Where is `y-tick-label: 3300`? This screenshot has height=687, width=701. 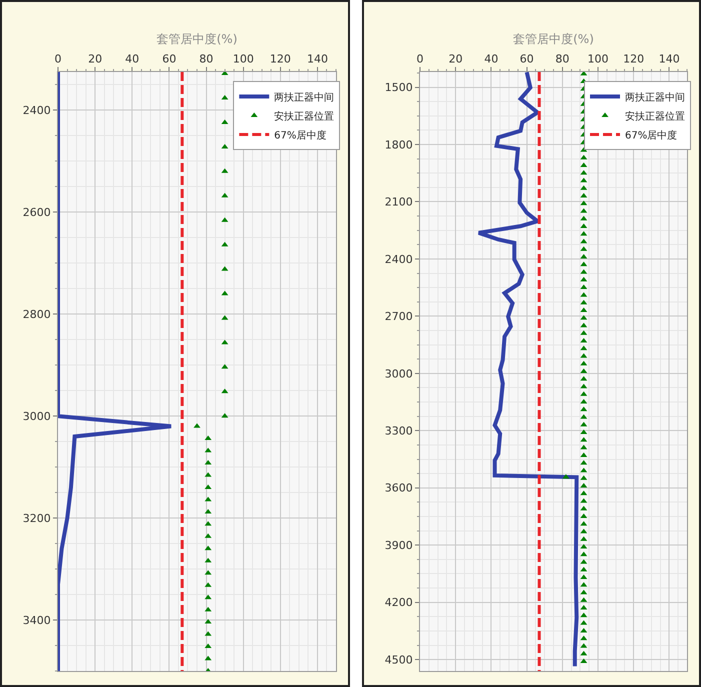 y-tick-label: 3300 is located at coordinates (398, 431).